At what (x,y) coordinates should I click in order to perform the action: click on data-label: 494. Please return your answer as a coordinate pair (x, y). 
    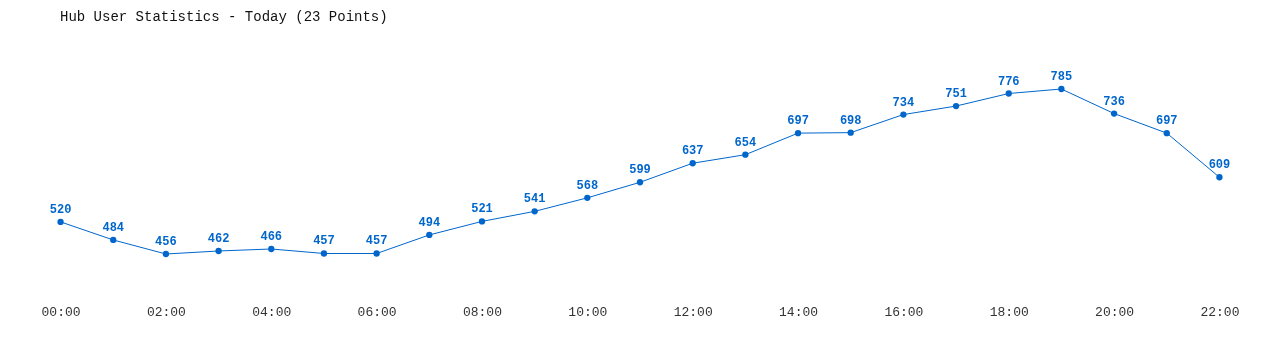
    Looking at the image, I should click on (429, 222).